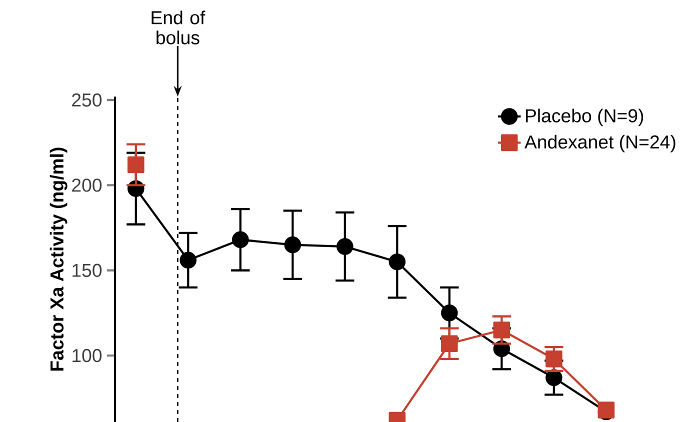 The height and width of the screenshot is (422, 695). Describe the element at coordinates (87, 185) in the screenshot. I see `y-tick-label: 200` at that location.